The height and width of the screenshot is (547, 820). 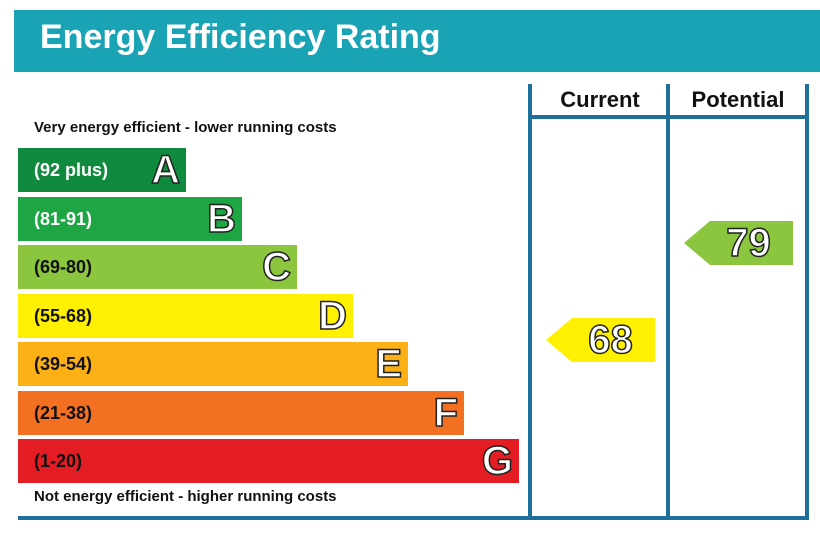 I want to click on band-range-label: (1-20), so click(x=58, y=461).